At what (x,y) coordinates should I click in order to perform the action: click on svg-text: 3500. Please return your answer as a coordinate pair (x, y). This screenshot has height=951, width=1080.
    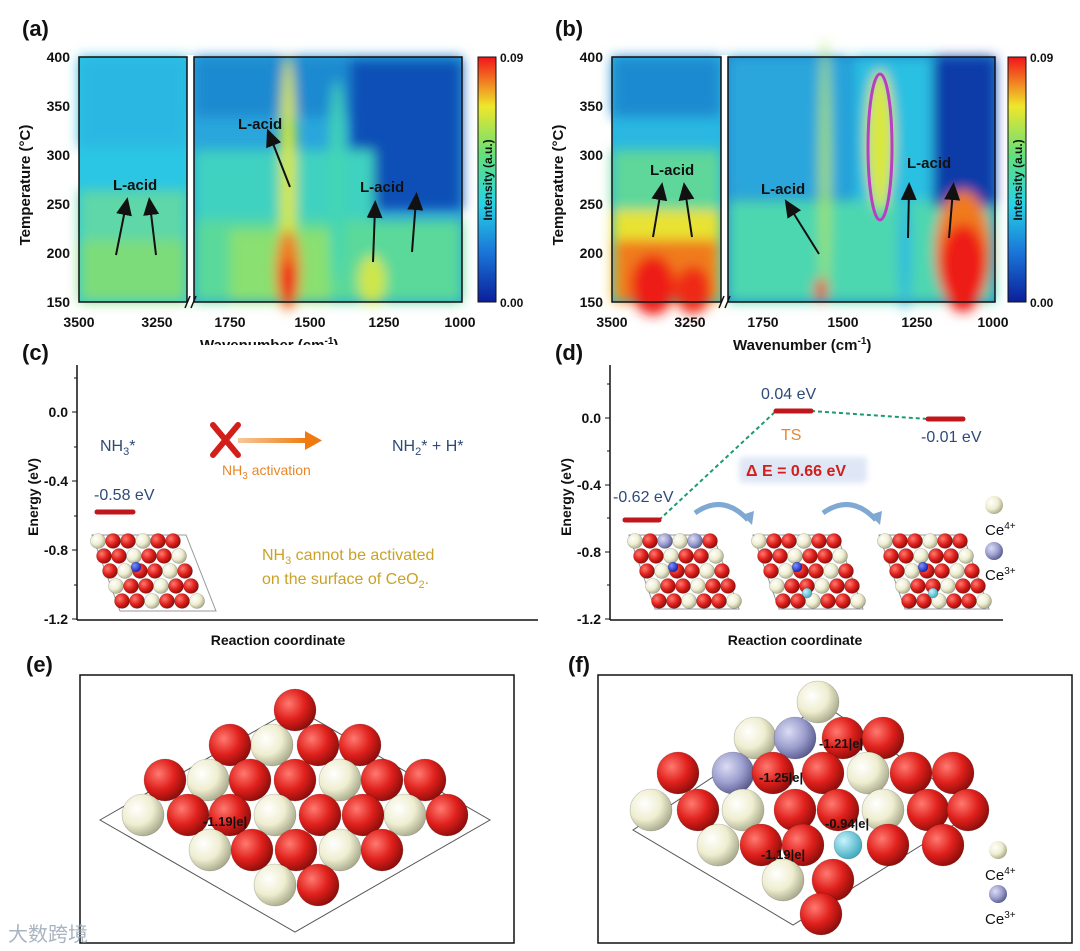
    Looking at the image, I should click on (611, 322).